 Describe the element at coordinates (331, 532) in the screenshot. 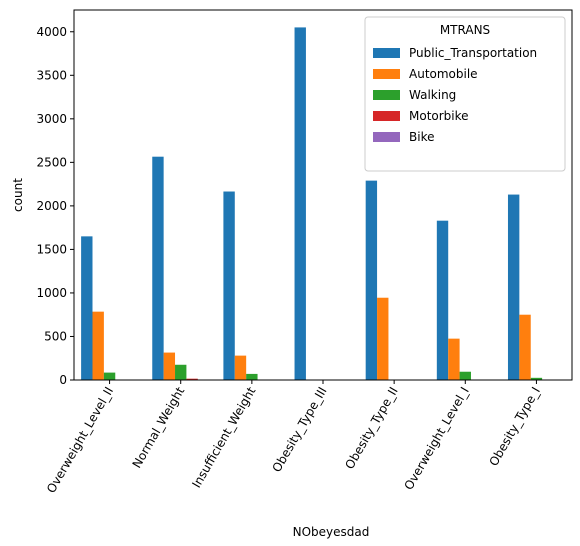

I see `x-axis-label: NObeyesdad` at that location.